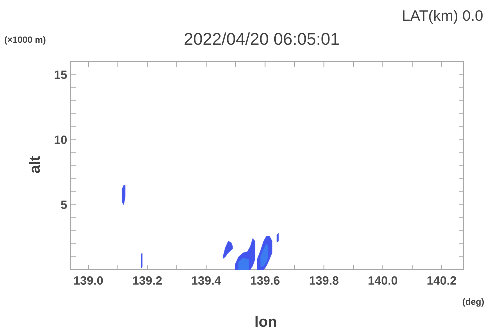  I want to click on chart-subtitle: LAT(km) 0.0, so click(443, 17).